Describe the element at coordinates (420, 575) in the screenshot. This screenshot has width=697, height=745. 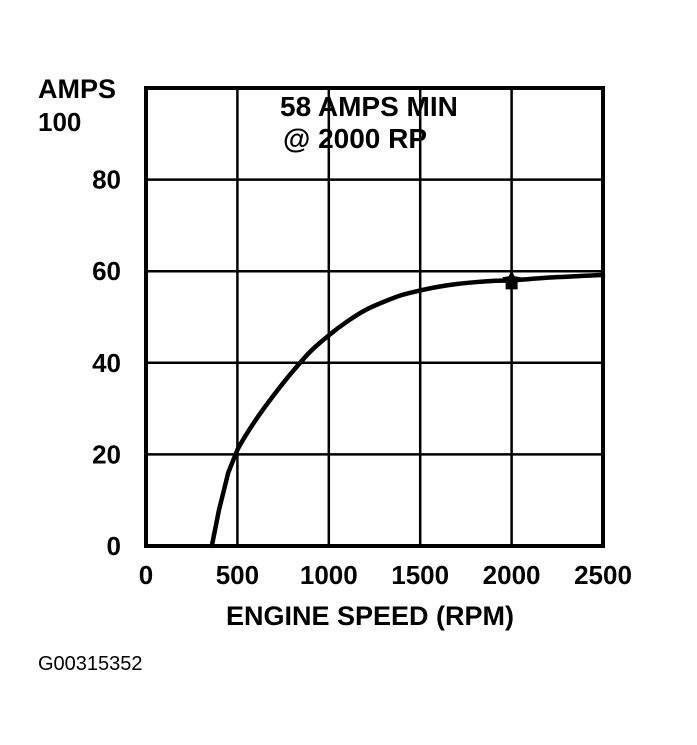
I see `x-tick-label-1500: 1500` at that location.